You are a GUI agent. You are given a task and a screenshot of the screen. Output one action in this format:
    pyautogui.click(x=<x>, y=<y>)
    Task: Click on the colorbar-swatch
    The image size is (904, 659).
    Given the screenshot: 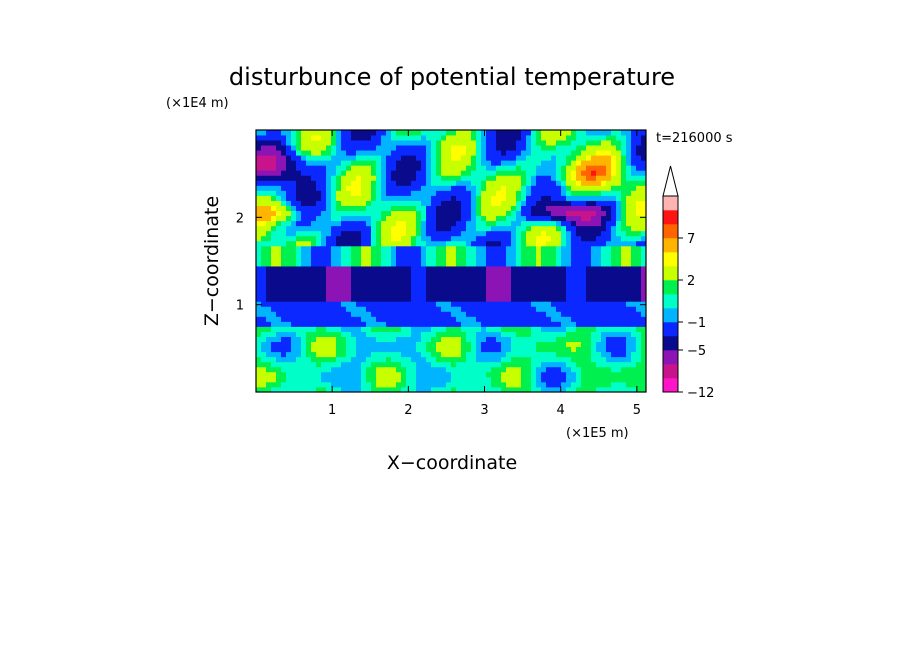 What is the action you would take?
    pyautogui.click(x=670, y=357)
    